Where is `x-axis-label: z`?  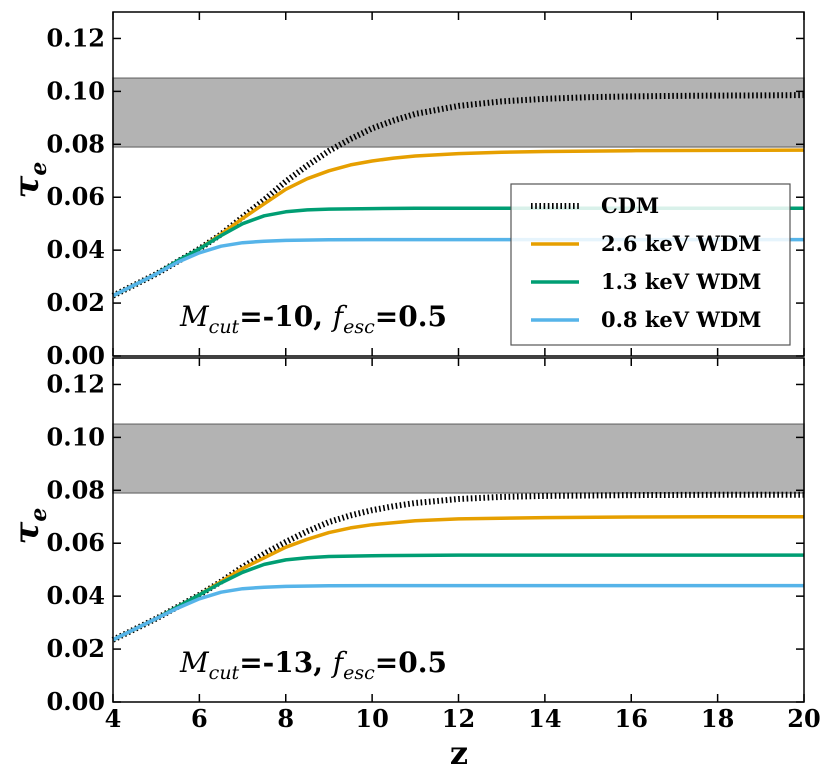
x-axis-label: z is located at coordinates (459, 751).